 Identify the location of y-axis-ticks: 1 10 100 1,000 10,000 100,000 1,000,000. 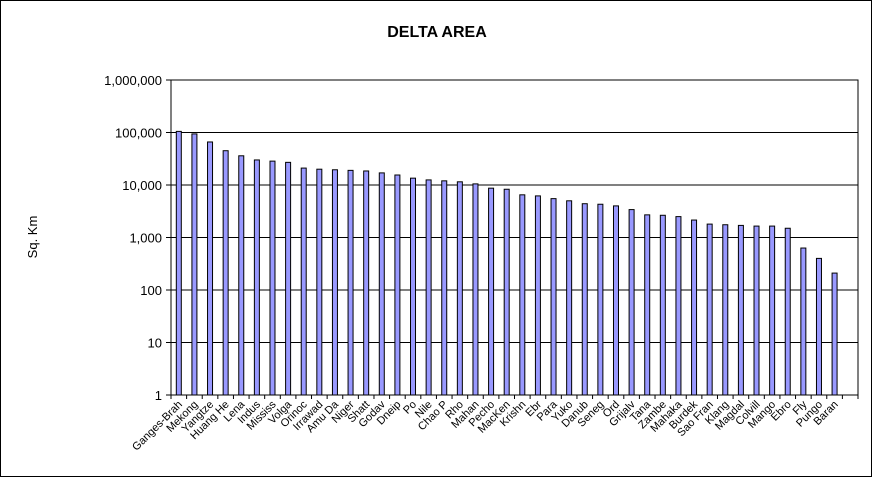
(137, 238).